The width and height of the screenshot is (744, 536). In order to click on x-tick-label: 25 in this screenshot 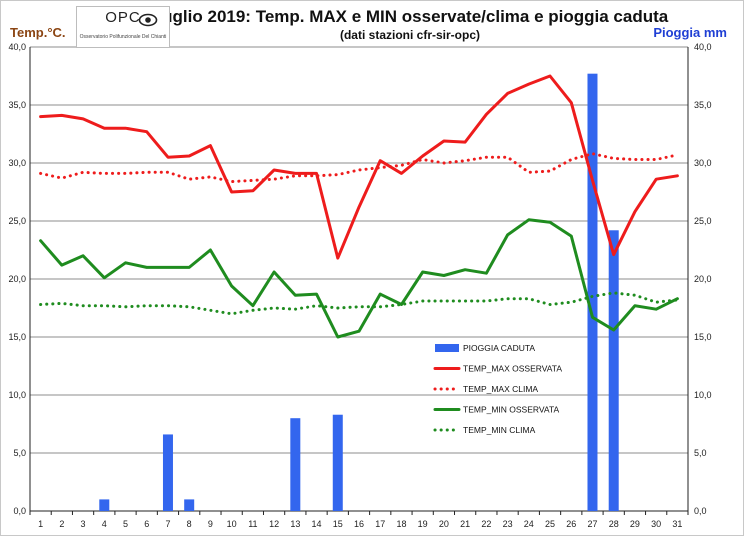, I will do `click(550, 524)`.